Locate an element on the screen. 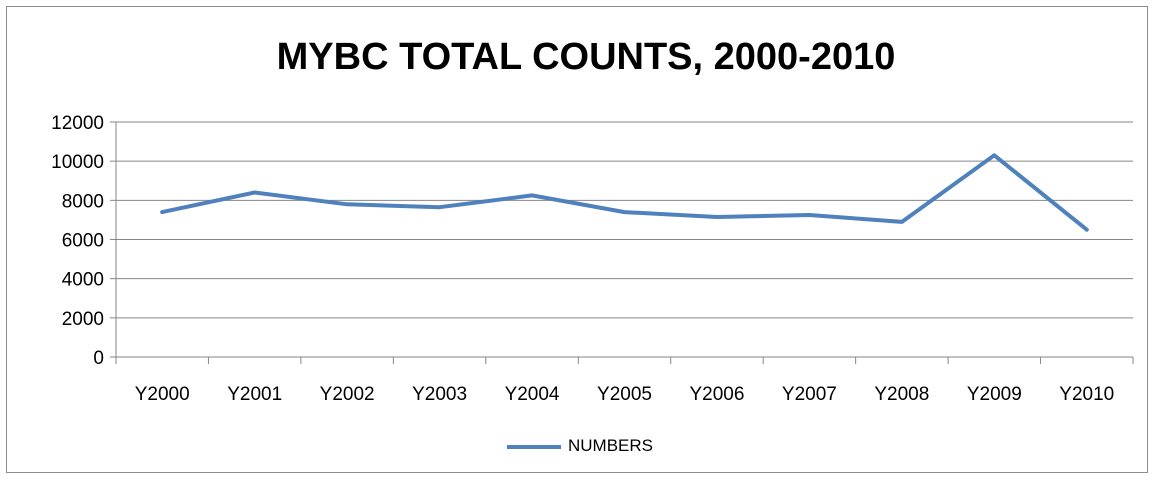 Image resolution: width=1156 pixels, height=481 pixels. x-tick-label-Y2006: Y2006 is located at coordinates (716, 394).